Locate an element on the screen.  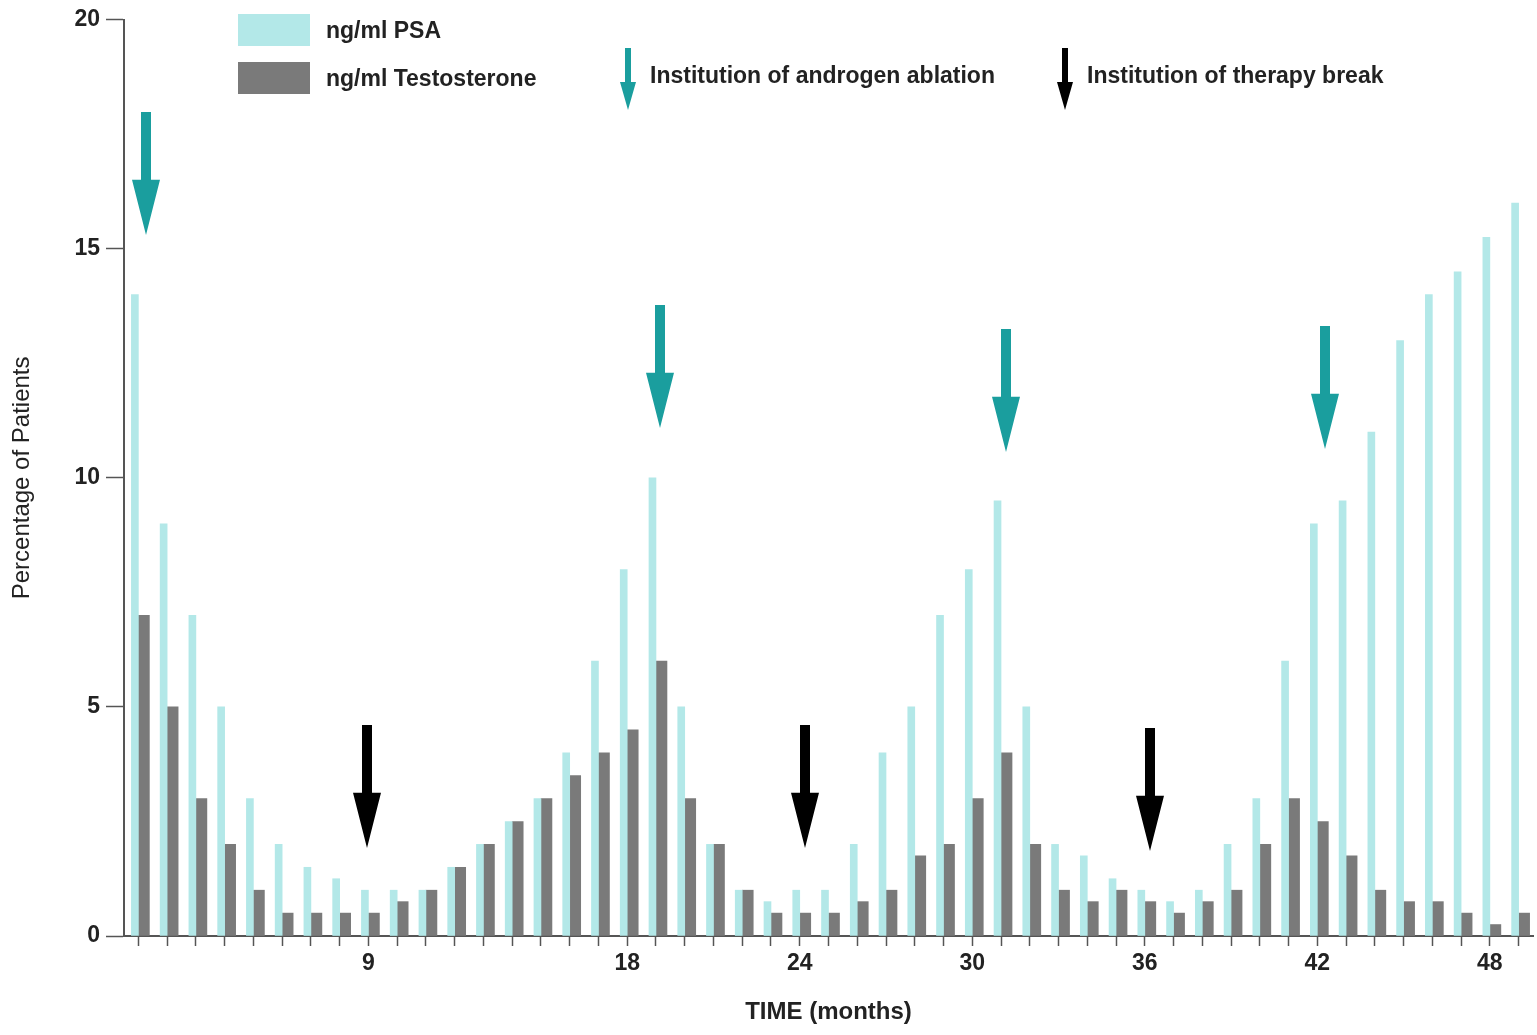
x-tick-label: 30 is located at coordinates (972, 962).